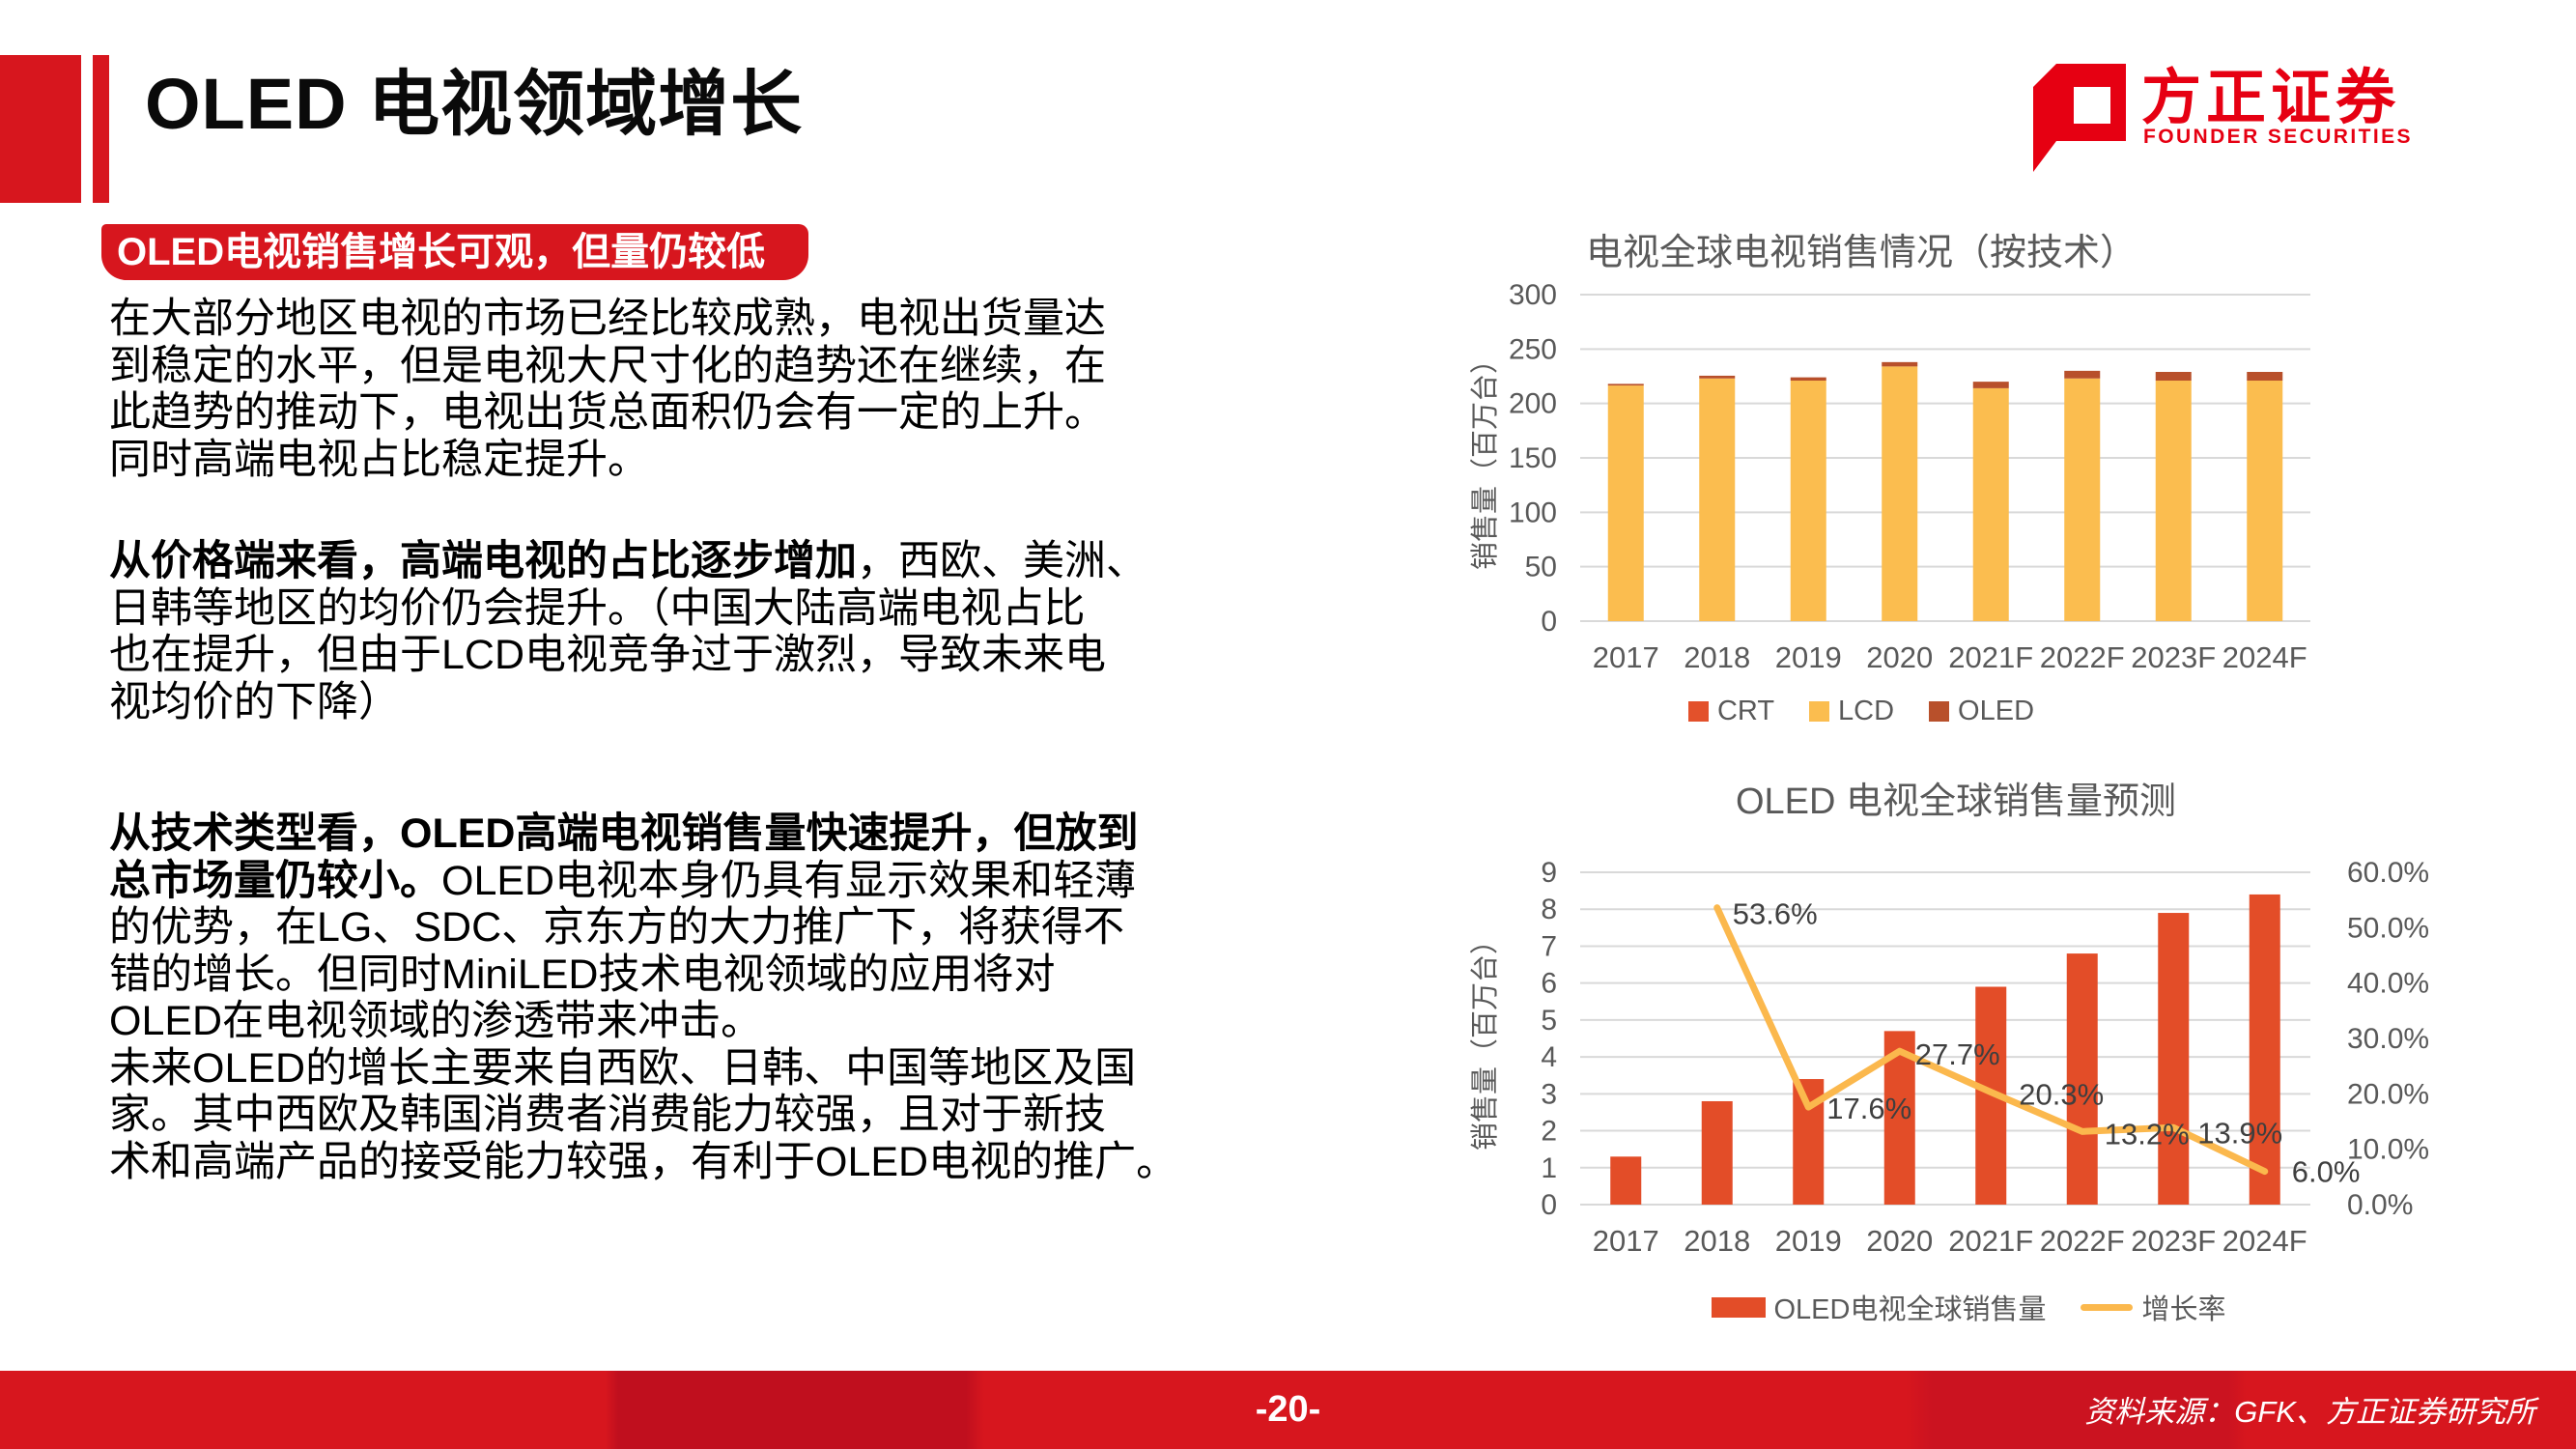 The height and width of the screenshot is (1449, 2576). What do you see at coordinates (2388, 1039) in the screenshot?
I see `svg-text: 30.0%` at bounding box center [2388, 1039].